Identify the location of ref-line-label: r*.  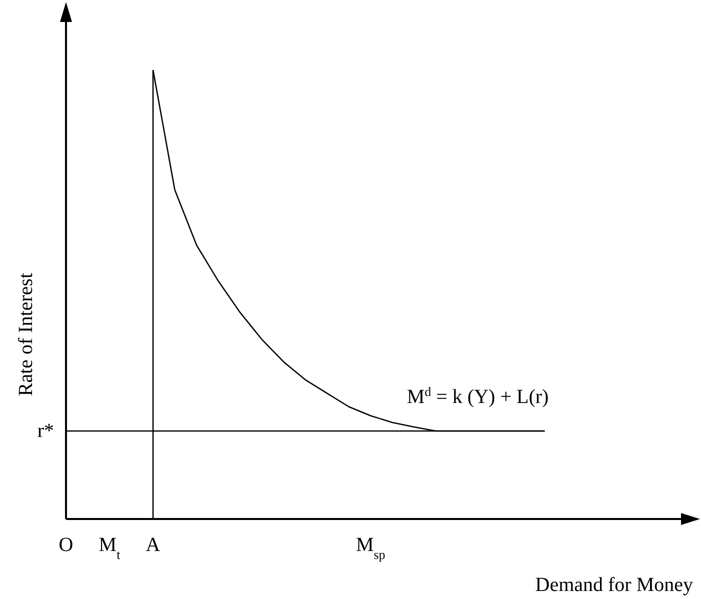
(45, 431).